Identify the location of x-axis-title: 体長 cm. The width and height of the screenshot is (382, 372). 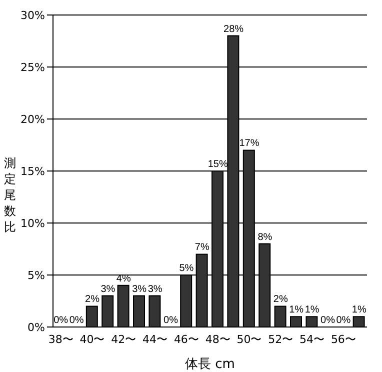
(210, 364).